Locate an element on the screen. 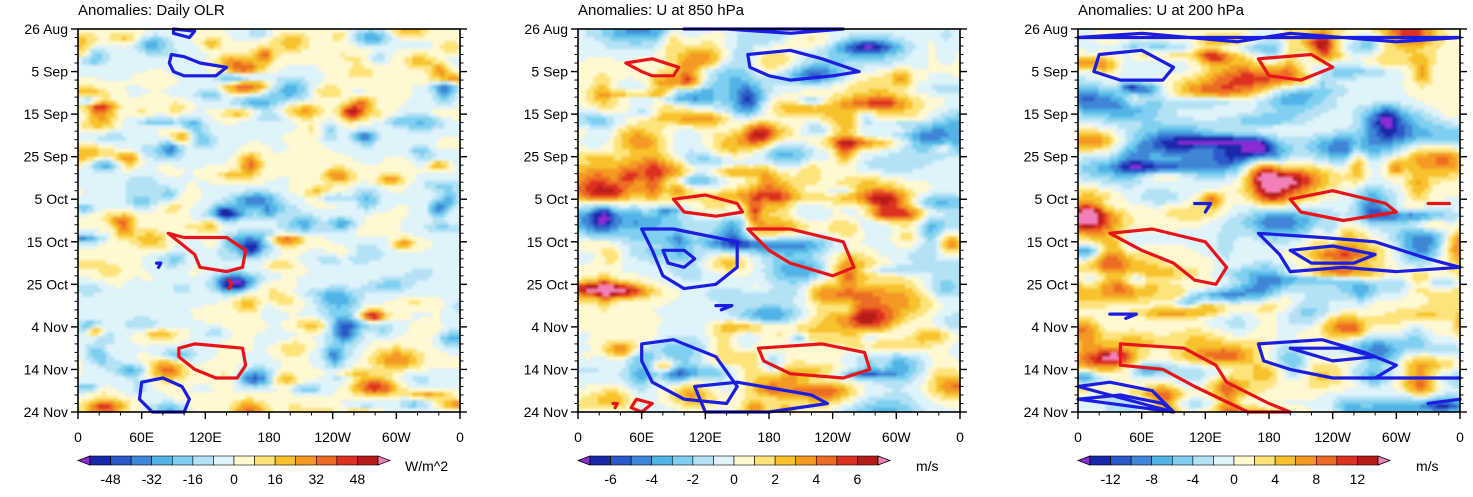 The image size is (1473, 497). colorbar-label: -4 is located at coordinates (651, 479).